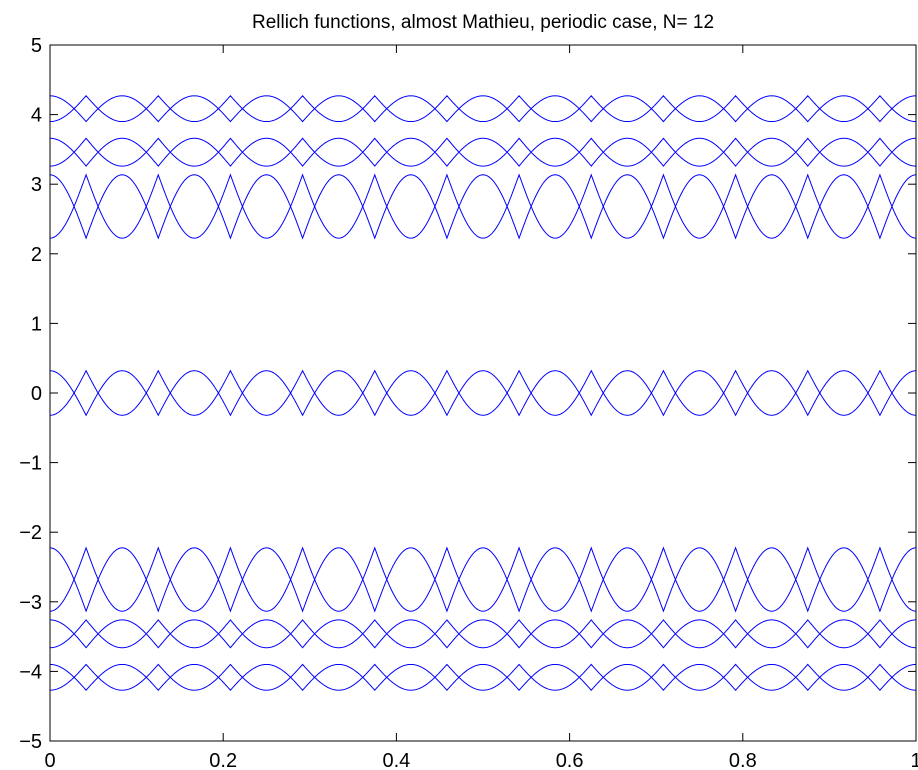 The height and width of the screenshot is (770, 918). Describe the element at coordinates (223, 760) in the screenshot. I see `x-tick-label: 0.2` at that location.